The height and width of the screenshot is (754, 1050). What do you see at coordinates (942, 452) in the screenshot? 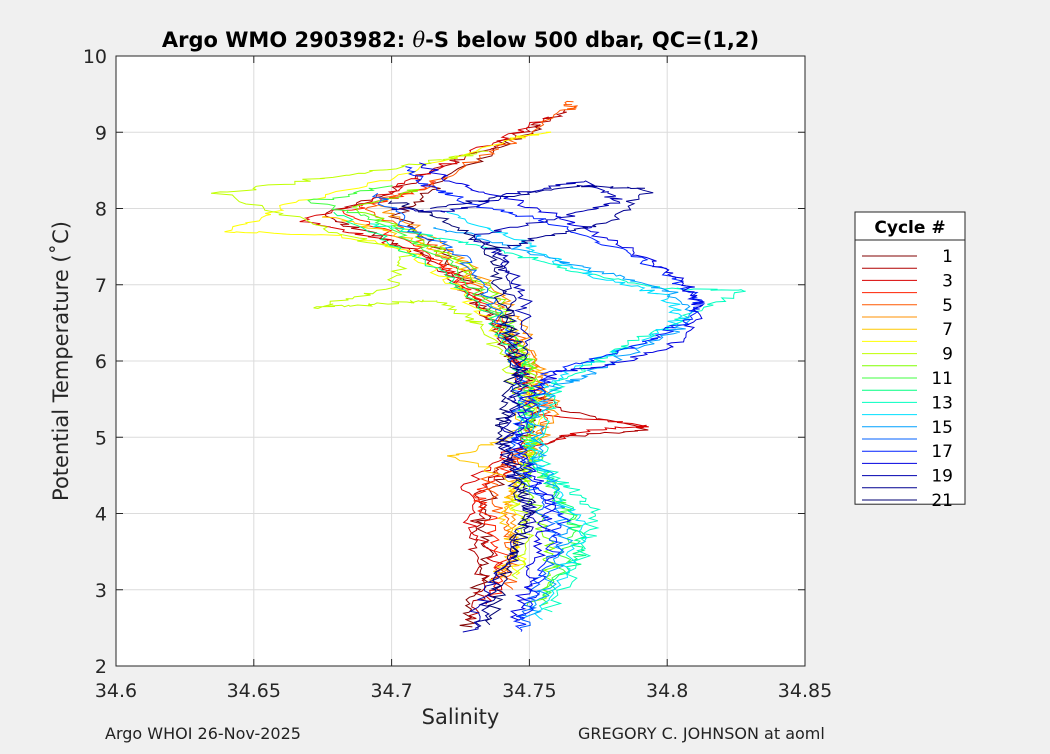
I see `legend-label: 17` at bounding box center [942, 452].